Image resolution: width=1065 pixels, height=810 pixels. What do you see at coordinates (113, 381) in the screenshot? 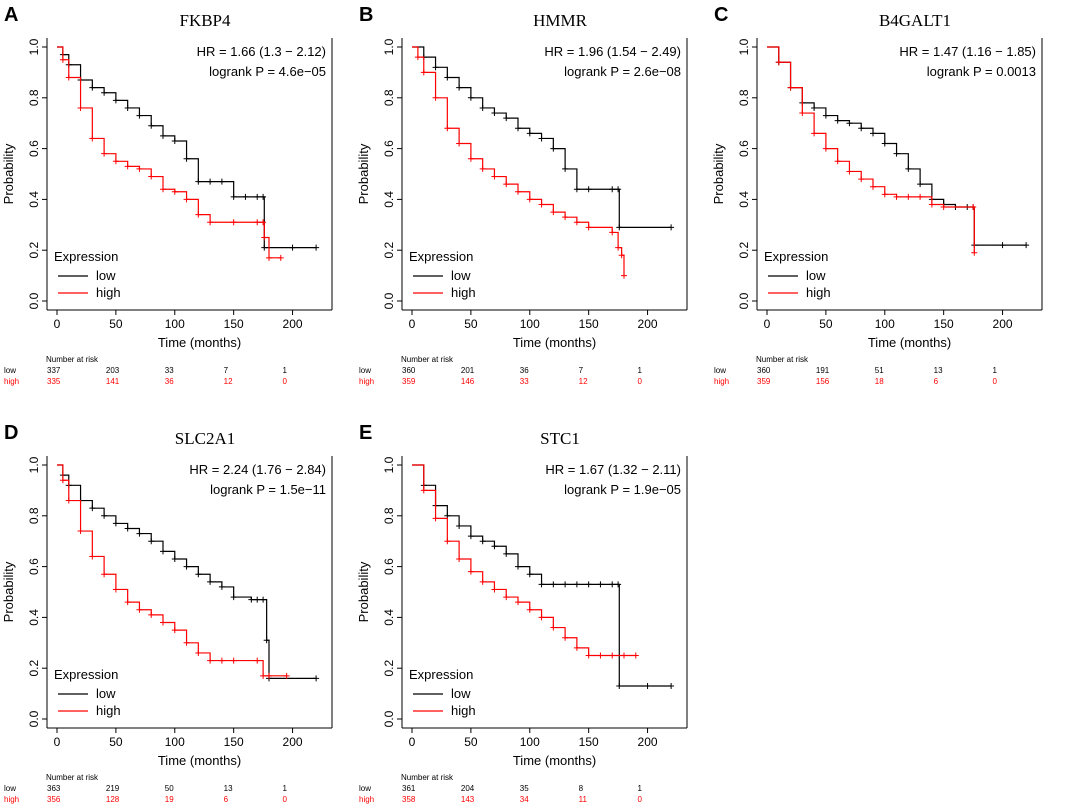
I see `risk-value-high: 141` at bounding box center [113, 381].